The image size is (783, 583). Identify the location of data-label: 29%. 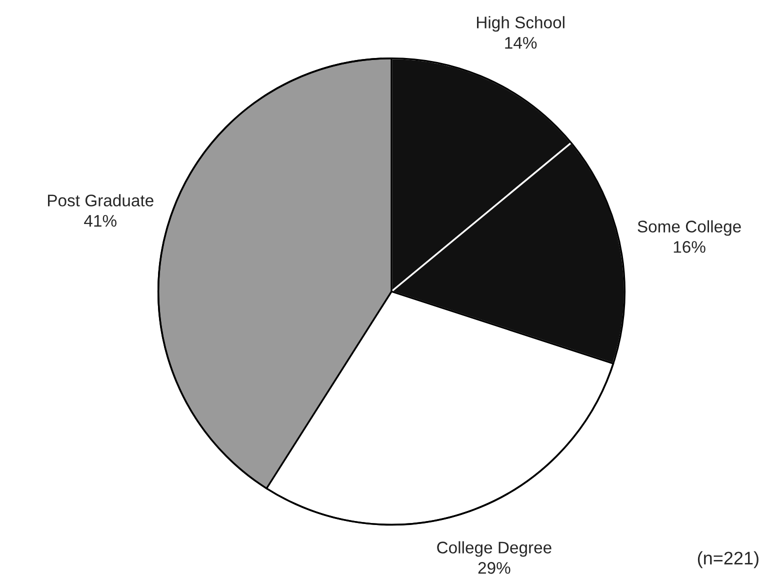
(494, 568).